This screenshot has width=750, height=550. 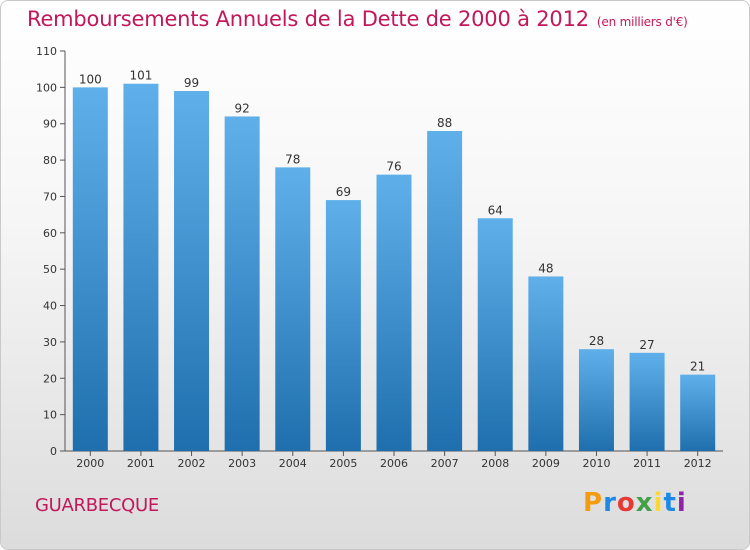 I want to click on y-tick-label: 30, so click(x=50, y=342).